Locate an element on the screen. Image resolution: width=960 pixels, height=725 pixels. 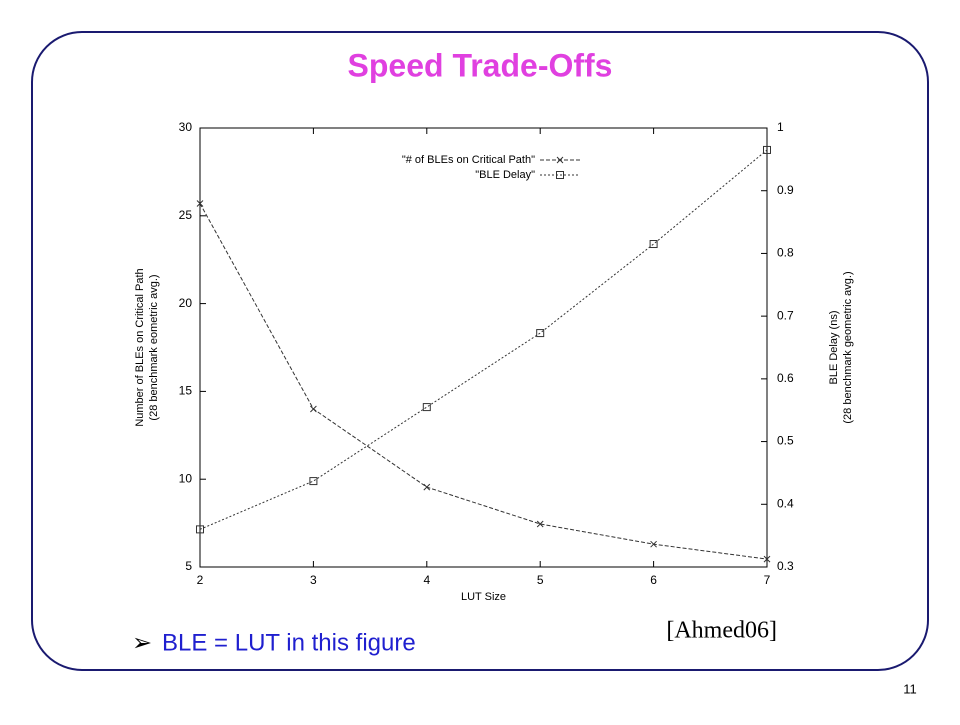
y2-tick-label: 0.9 is located at coordinates (785, 190).